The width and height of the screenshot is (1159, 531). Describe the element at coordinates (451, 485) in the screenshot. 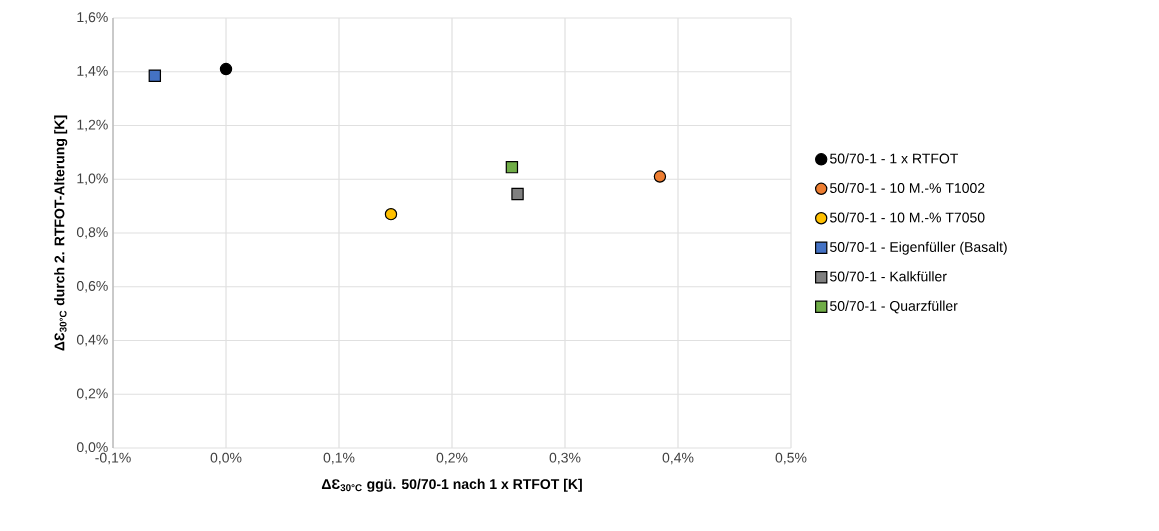

I see `x-axis-title: ΔƐ$_{30°C}$ ggü. 50/70-1 nach 1 x RTFOT [K]` at that location.